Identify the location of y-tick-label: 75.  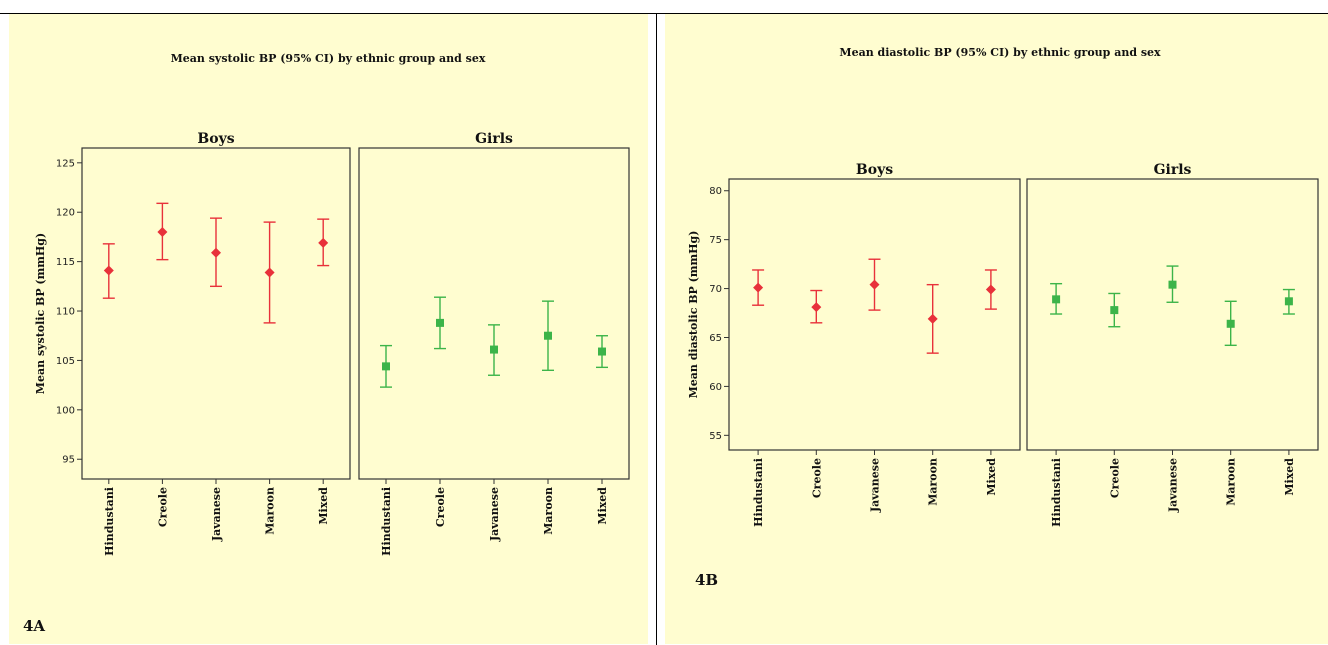
(715, 240).